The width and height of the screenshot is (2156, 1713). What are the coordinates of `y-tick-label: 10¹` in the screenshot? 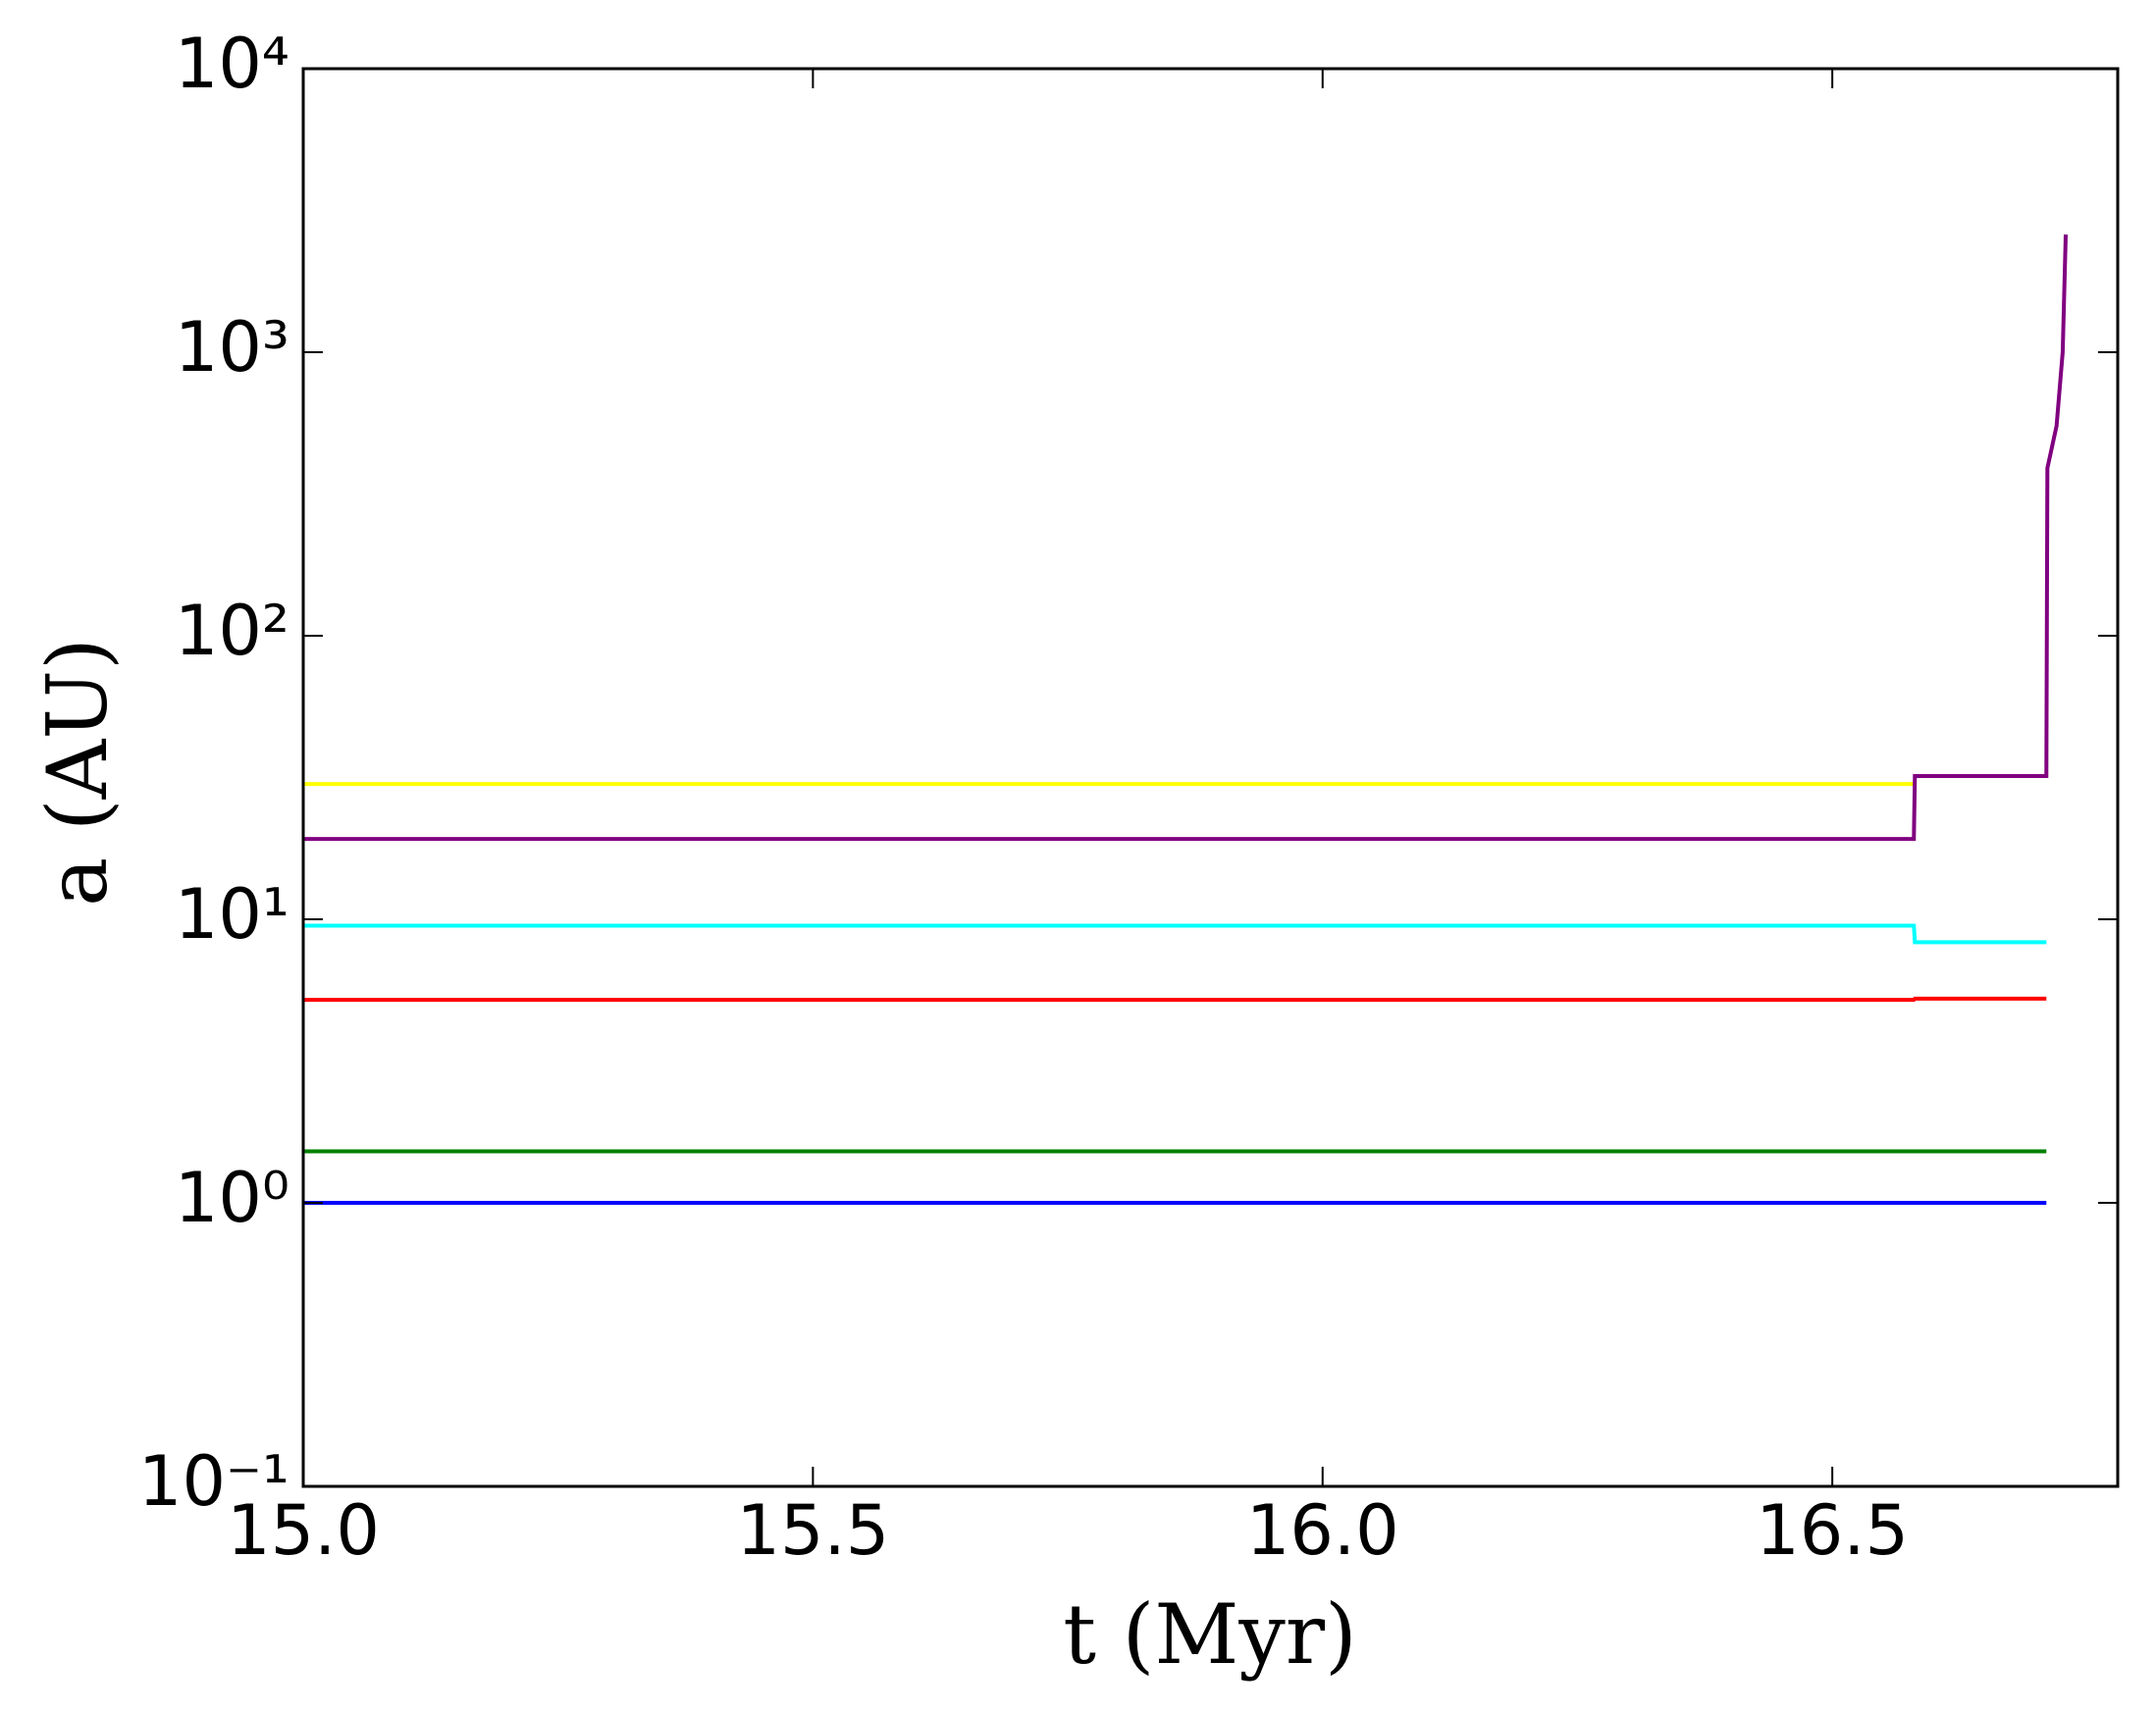 It's located at (232, 914).